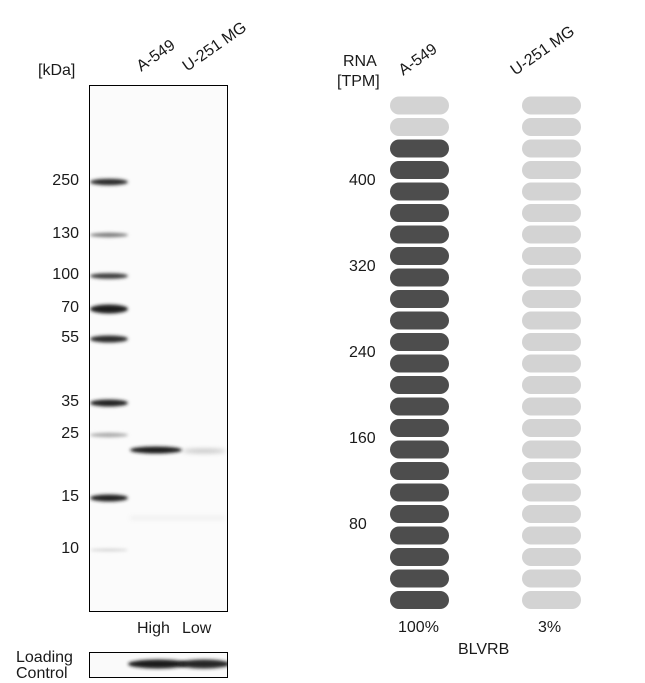 The height and width of the screenshot is (683, 645). What do you see at coordinates (358, 81) in the screenshot?
I see `rna-axis-title-line2: [TPM]` at bounding box center [358, 81].